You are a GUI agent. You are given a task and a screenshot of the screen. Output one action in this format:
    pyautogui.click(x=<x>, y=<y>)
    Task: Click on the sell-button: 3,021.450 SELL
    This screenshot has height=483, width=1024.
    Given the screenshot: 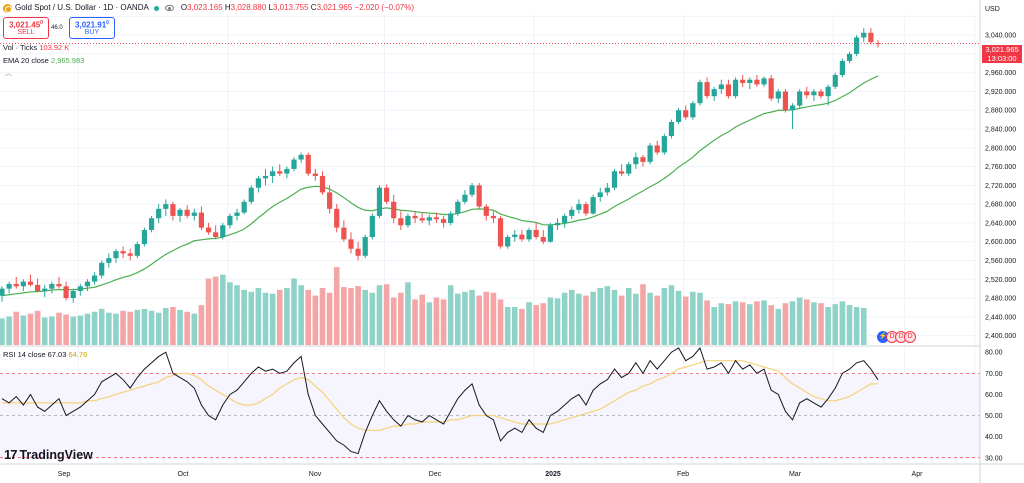 What is the action you would take?
    pyautogui.click(x=26, y=28)
    